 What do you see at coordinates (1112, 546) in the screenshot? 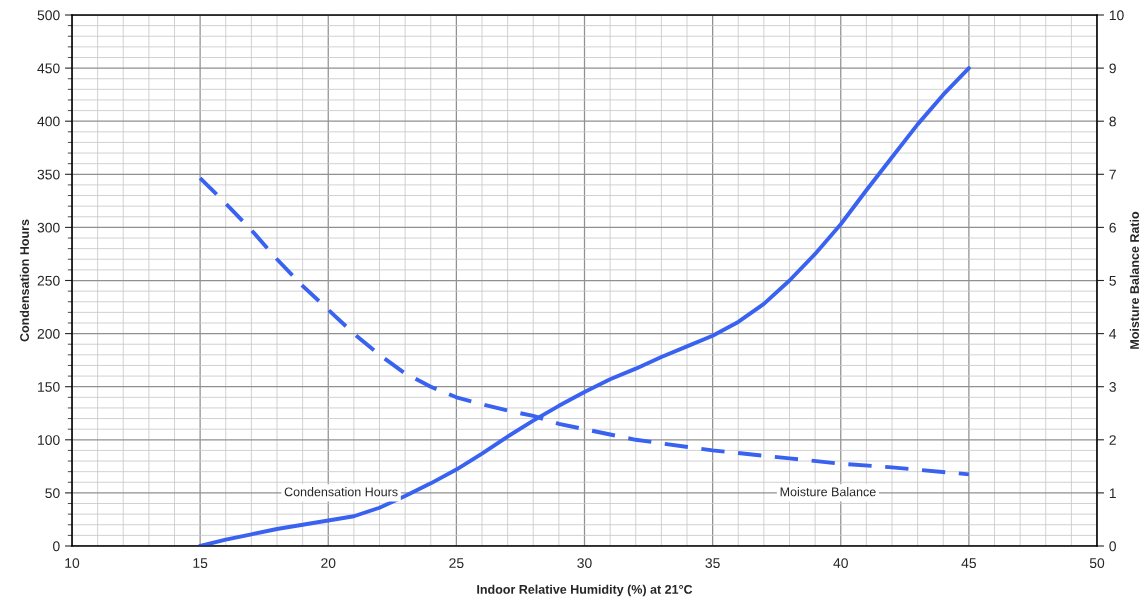
I see `y2-tick-label: 0` at bounding box center [1112, 546].